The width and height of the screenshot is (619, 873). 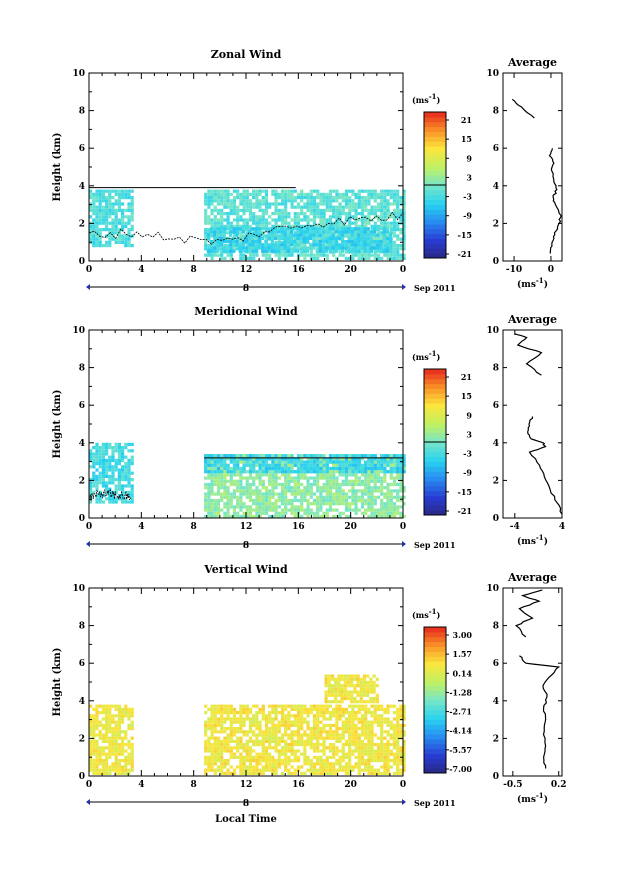 What do you see at coordinates (435, 207) in the screenshot?
I see `colorbar-swatch` at bounding box center [435, 207].